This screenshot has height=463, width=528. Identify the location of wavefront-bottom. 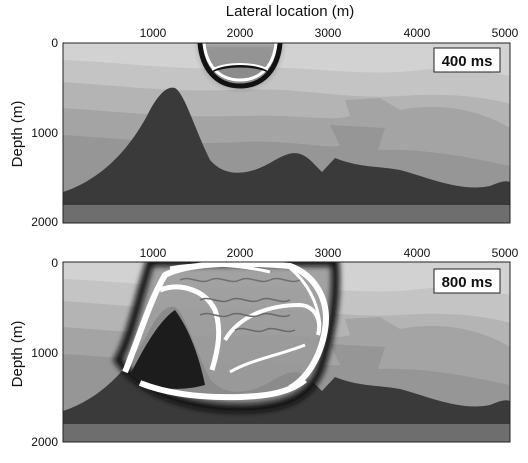
(226, 337).